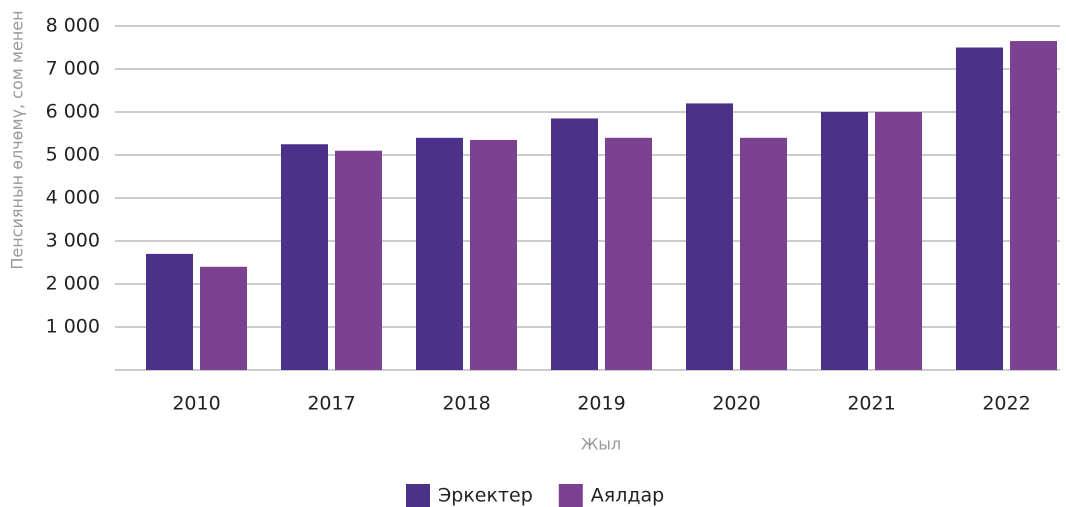 This screenshot has height=507, width=1066. Describe the element at coordinates (73, 327) in the screenshot. I see `y-tick-label: 1 000` at that location.